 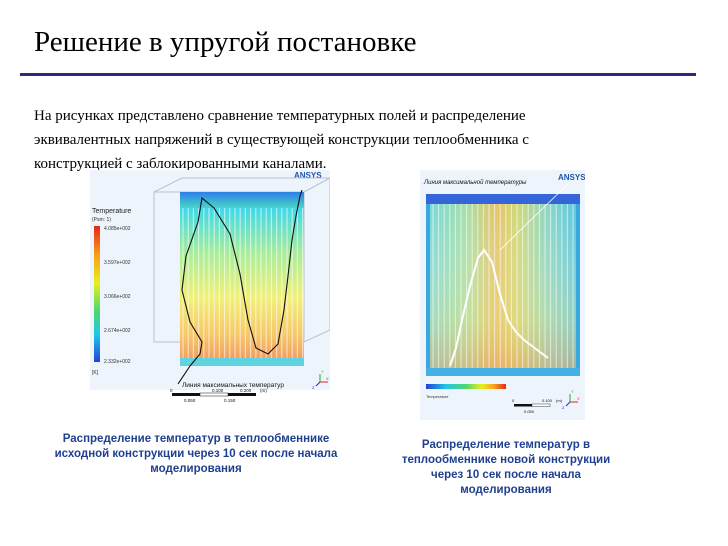 What do you see at coordinates (101, 220) in the screenshot?
I see `legend-subtitle: (Psm: 1)` at bounding box center [101, 220].